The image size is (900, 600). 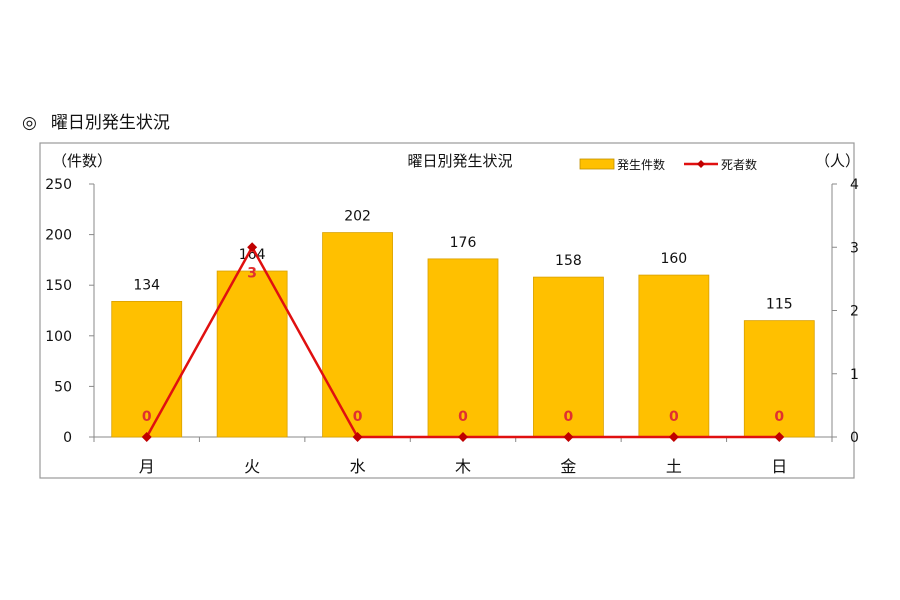 I want to click on y2-tick-label: 4, so click(x=854, y=185).